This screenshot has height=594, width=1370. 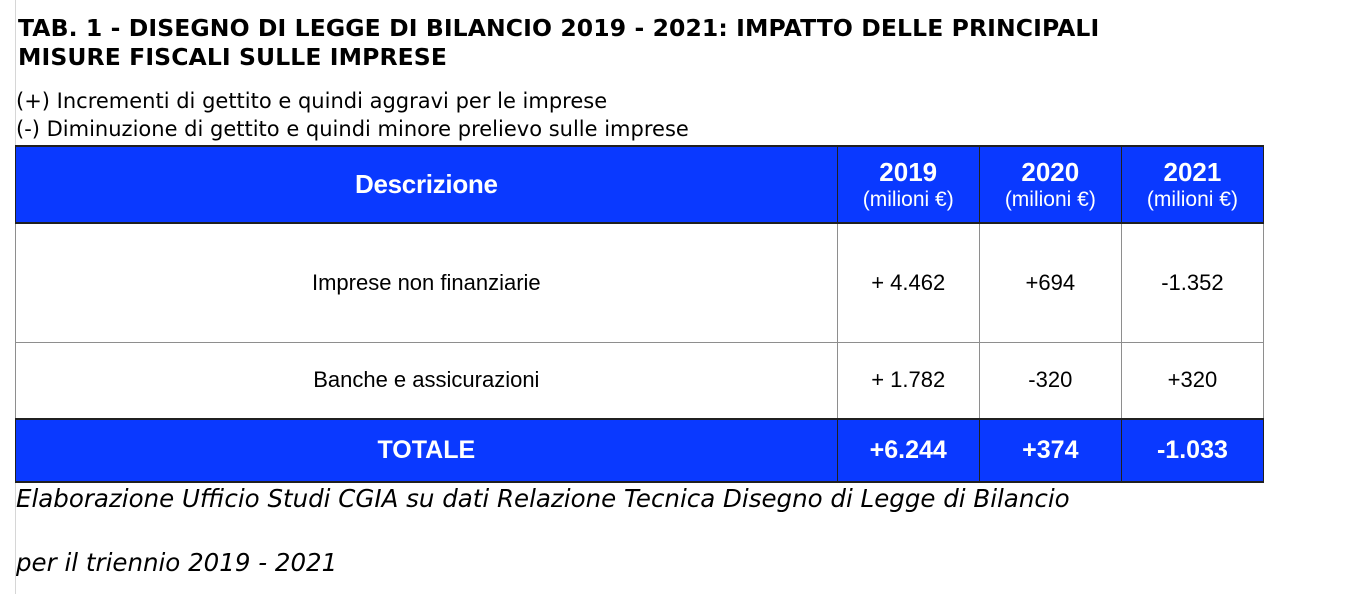 What do you see at coordinates (177, 562) in the screenshot?
I see `source-note-line-2: per il triennio 2019 - 2021` at bounding box center [177, 562].